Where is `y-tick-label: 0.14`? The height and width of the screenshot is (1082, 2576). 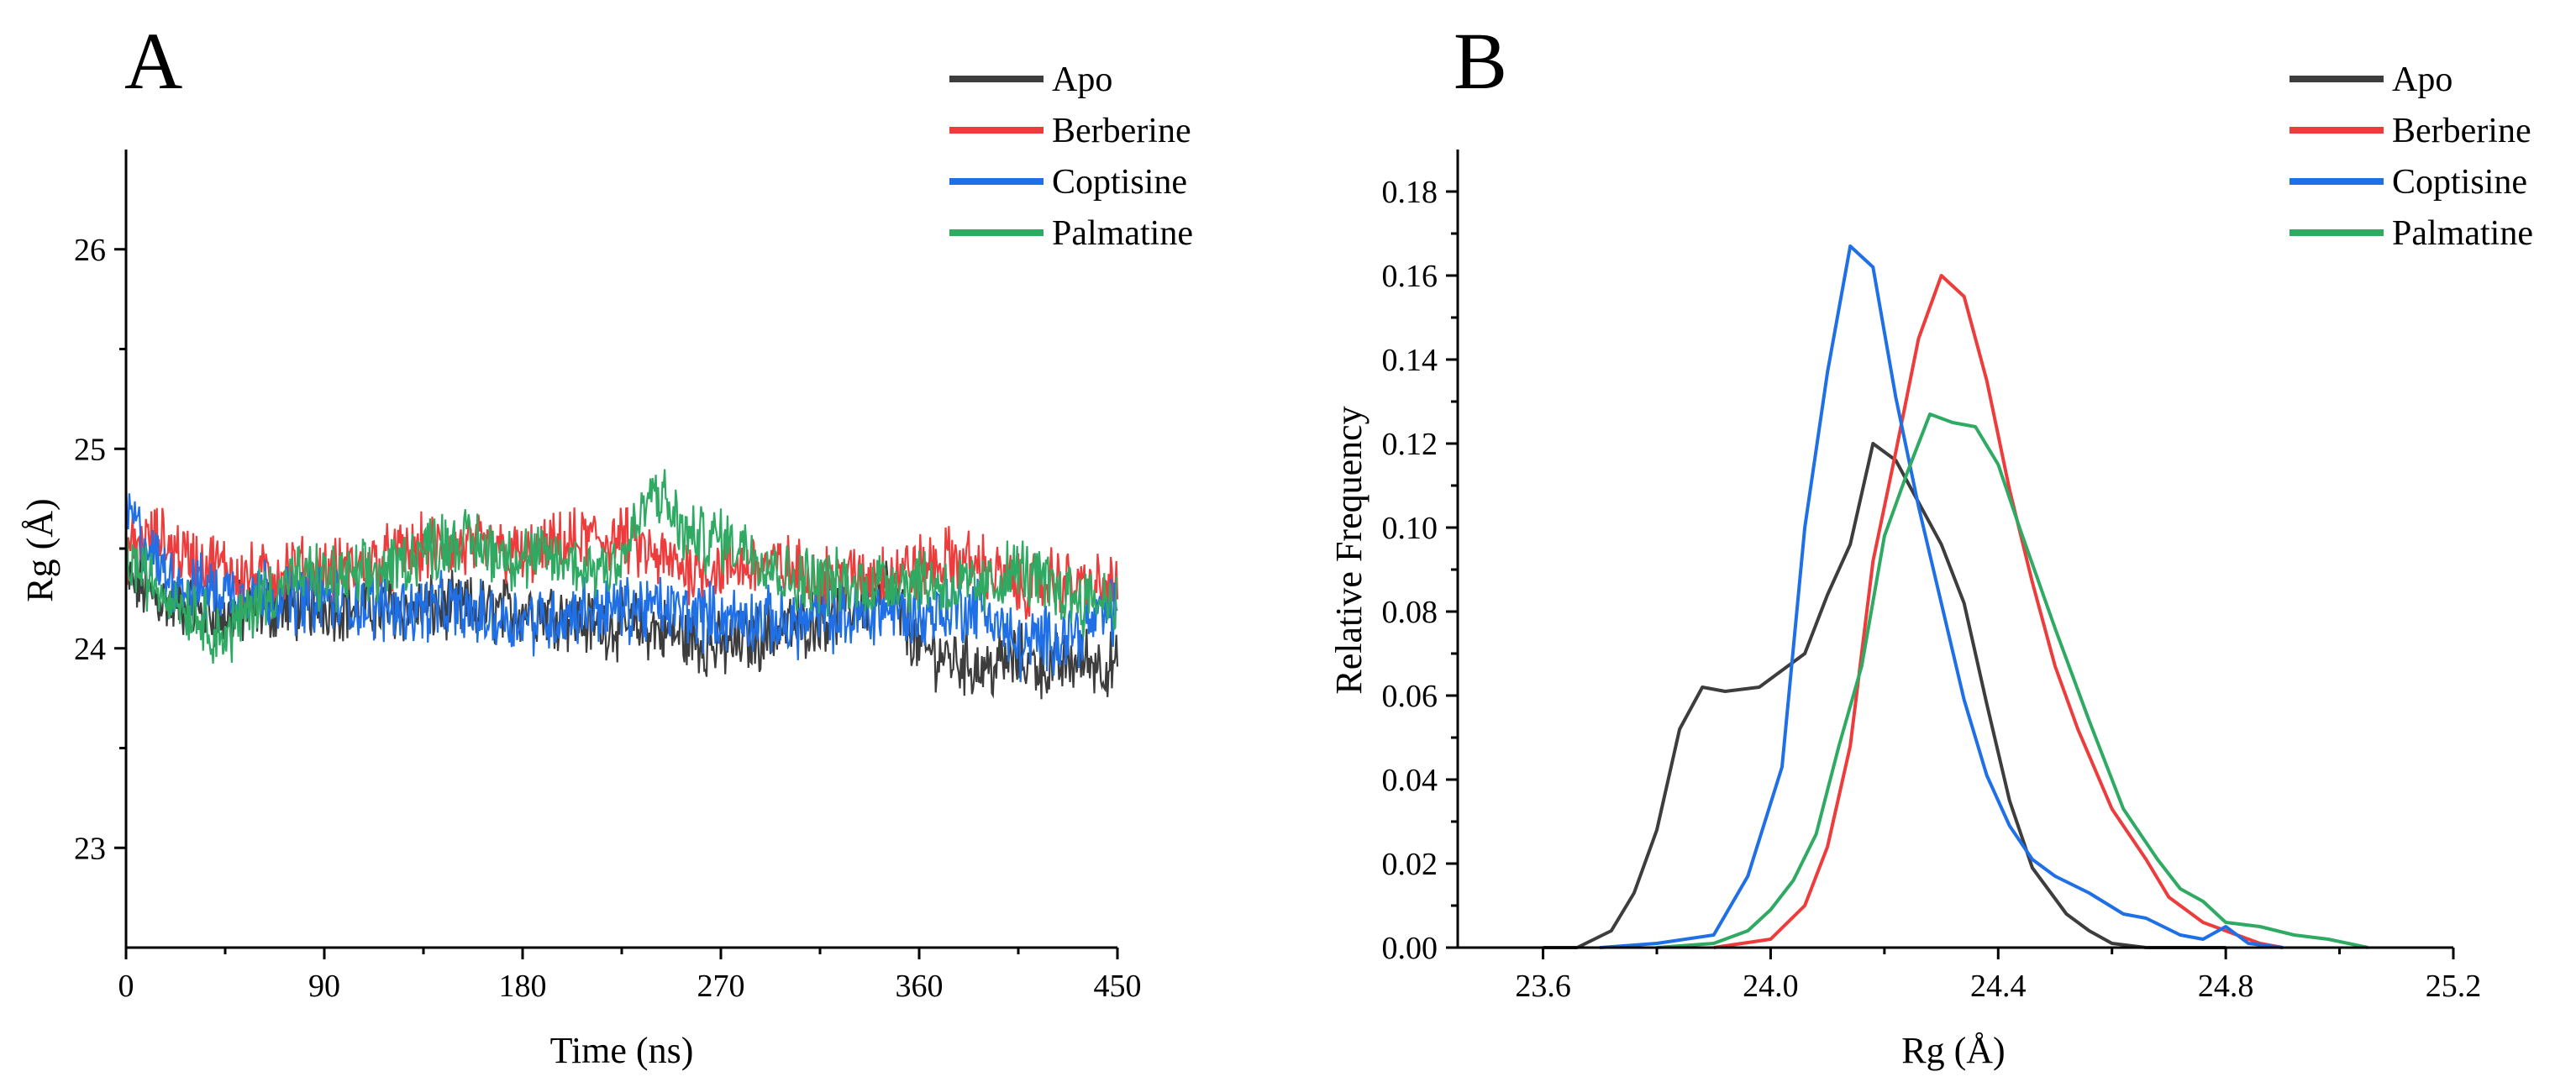 y-tick-label: 0.14 is located at coordinates (1410, 360).